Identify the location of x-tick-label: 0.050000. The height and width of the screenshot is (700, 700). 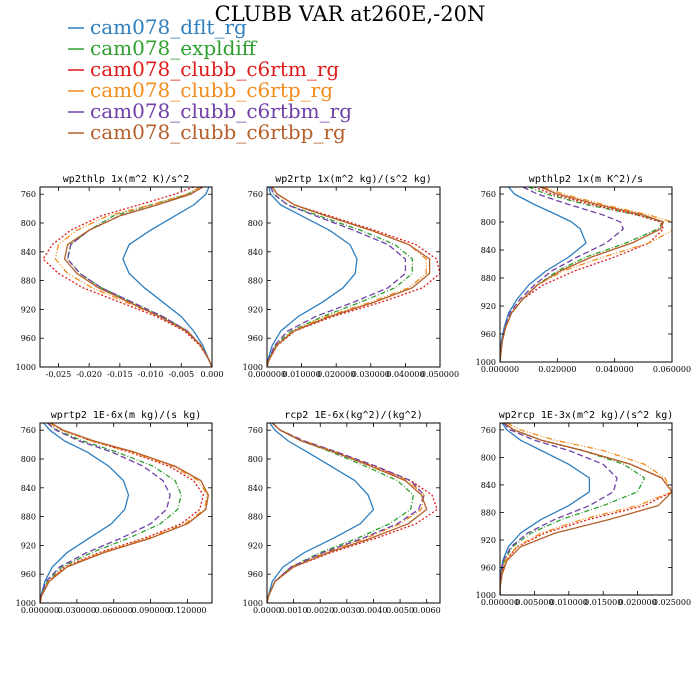
(440, 374).